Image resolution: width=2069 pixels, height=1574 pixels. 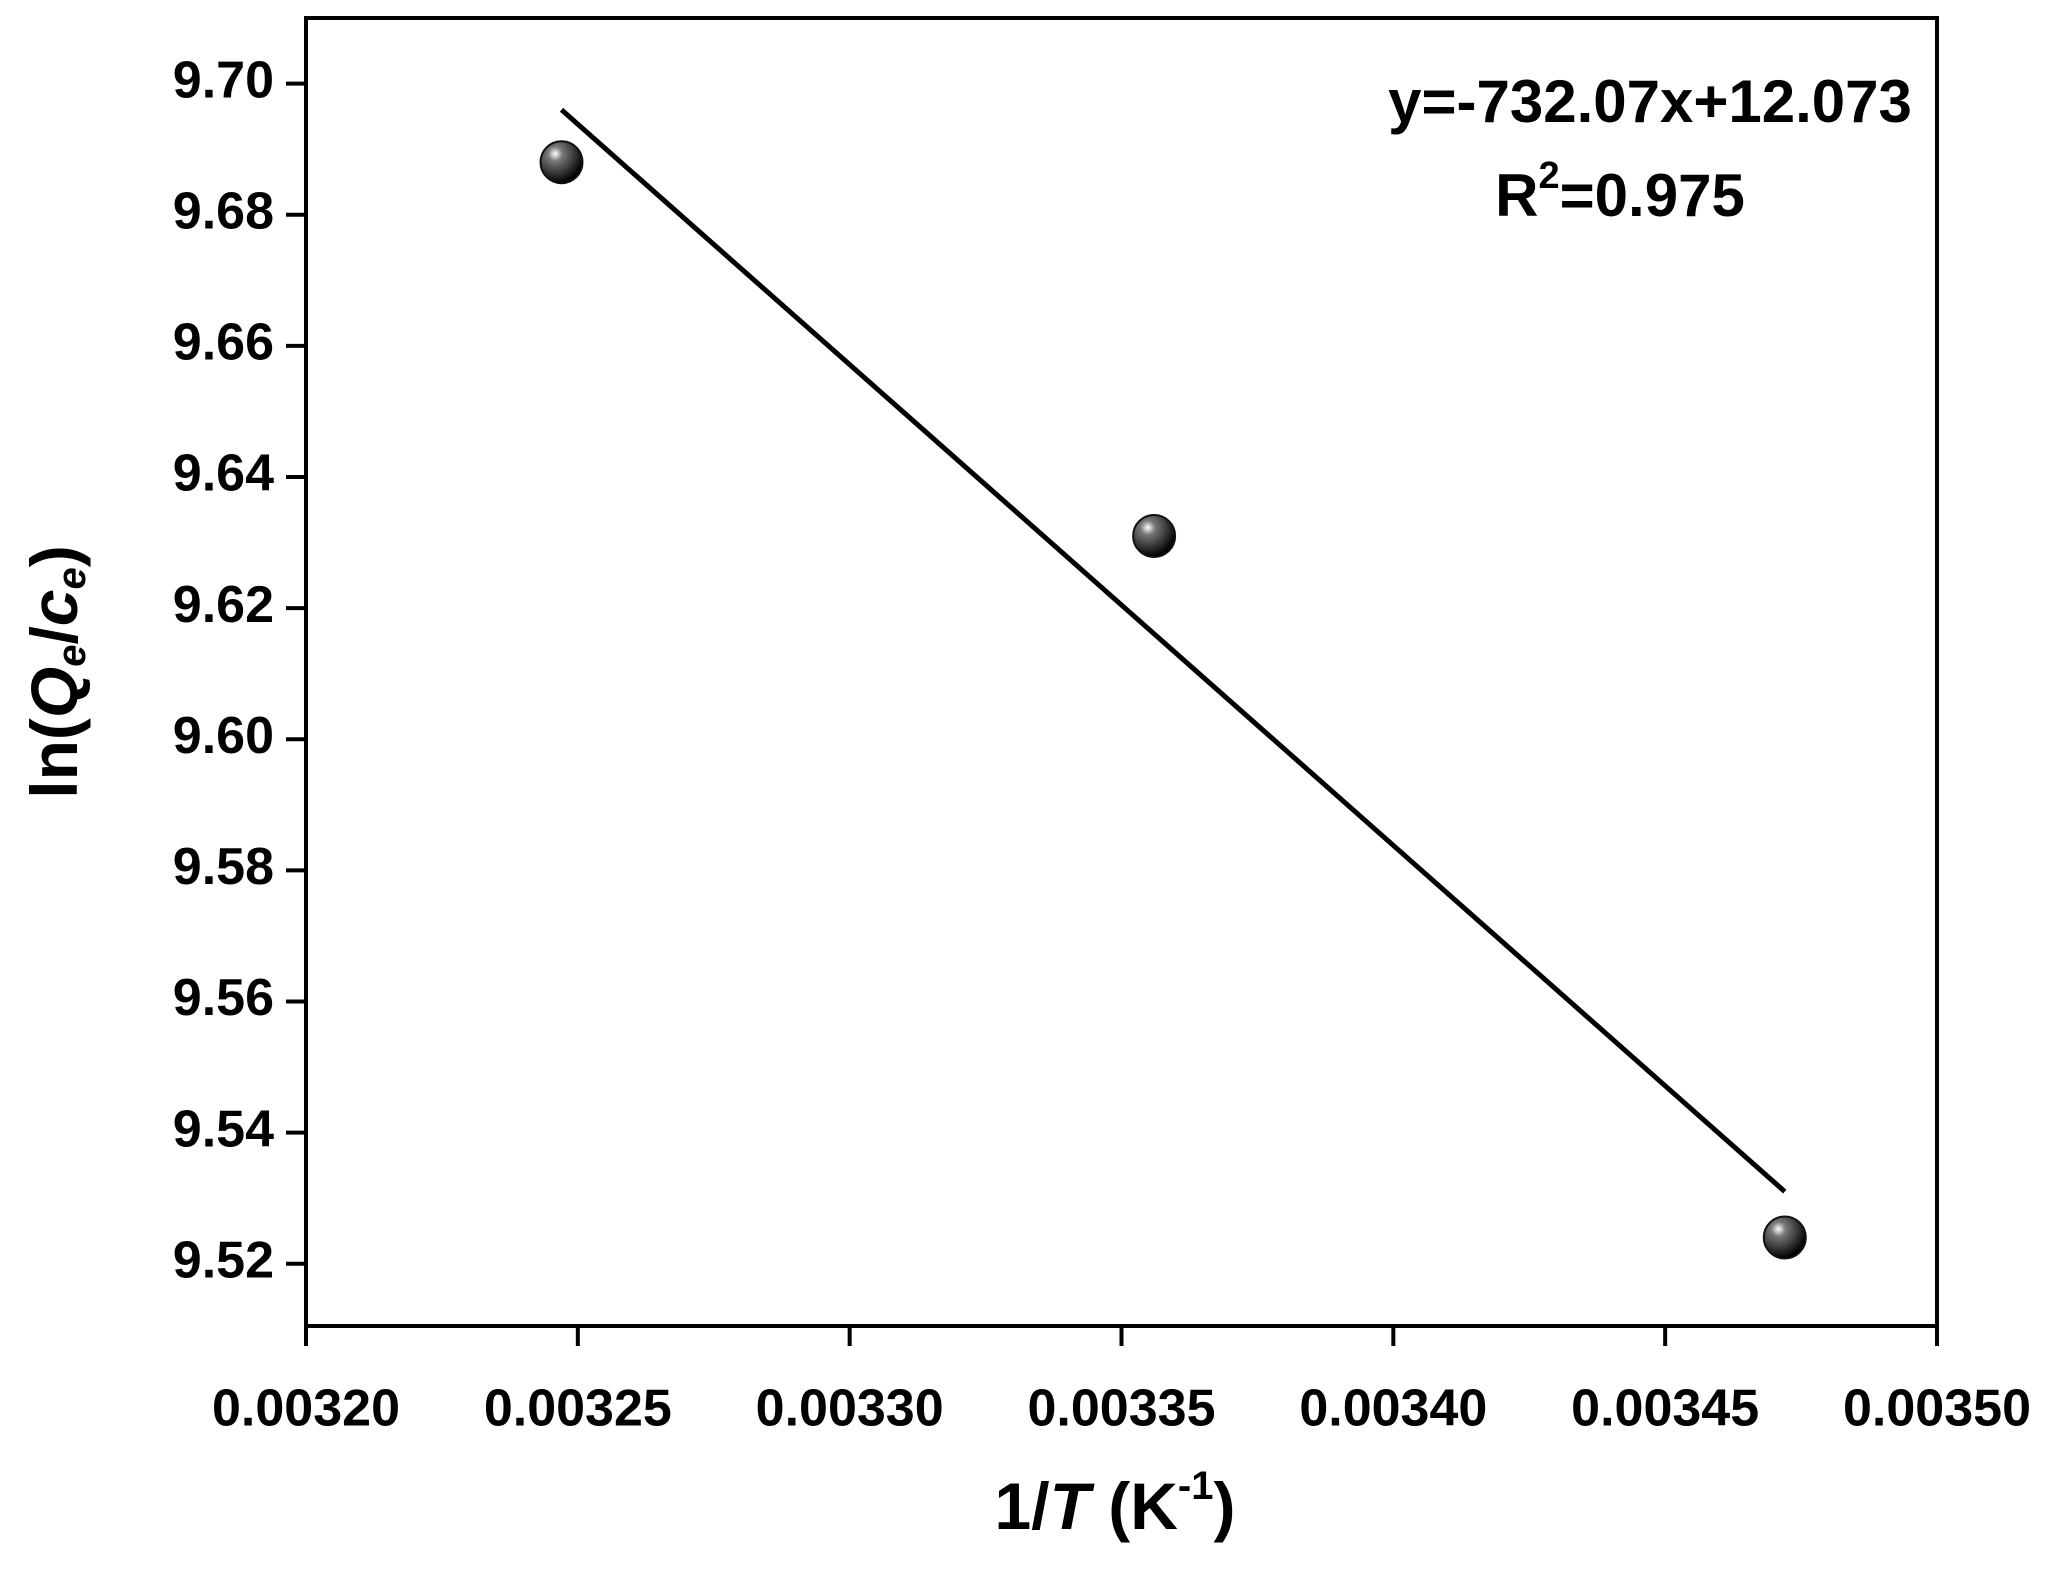 What do you see at coordinates (306, 1409) in the screenshot?
I see `x-tick-label: 0.00320` at bounding box center [306, 1409].